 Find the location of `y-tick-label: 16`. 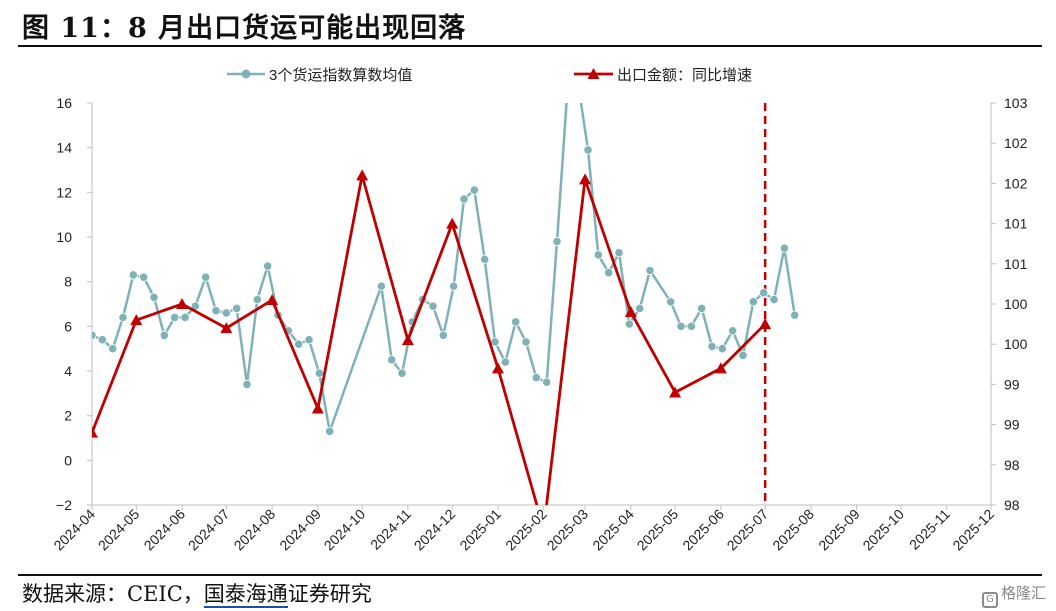

y-tick-label: 16 is located at coordinates (64, 103).